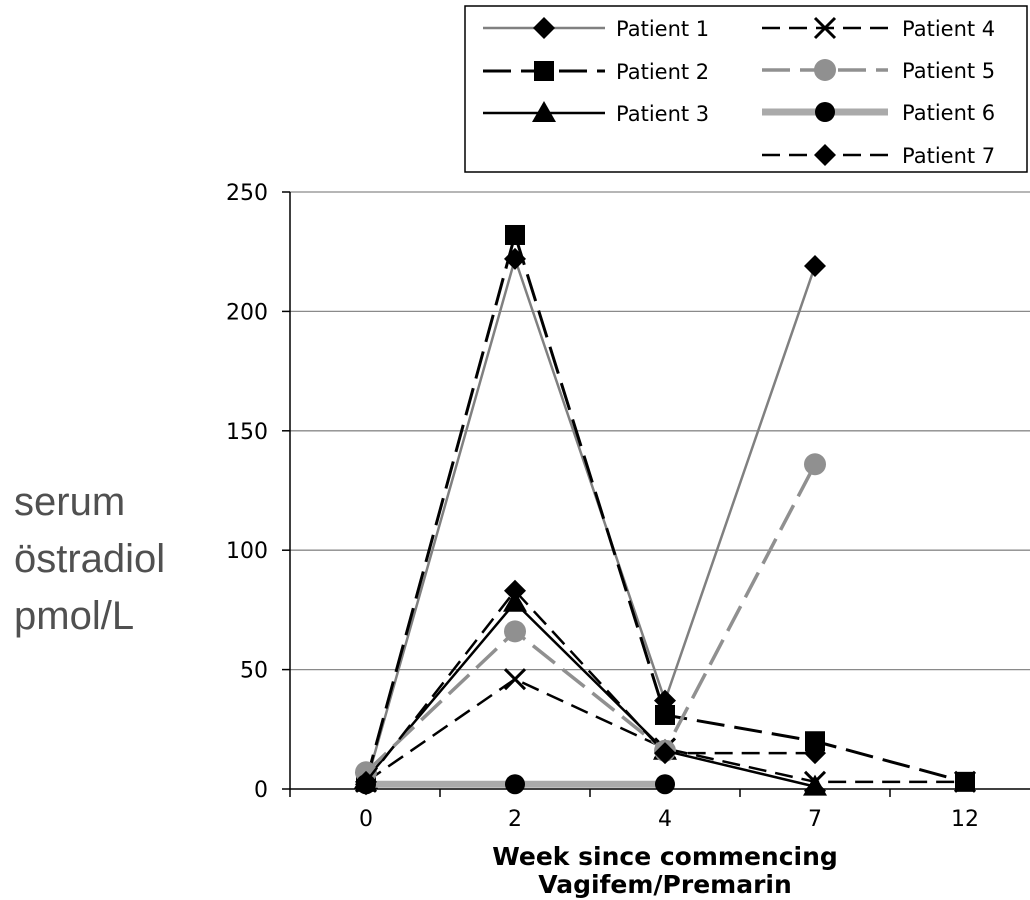  What do you see at coordinates (254, 671) in the screenshot?
I see `y-tick-label: 50` at bounding box center [254, 671].